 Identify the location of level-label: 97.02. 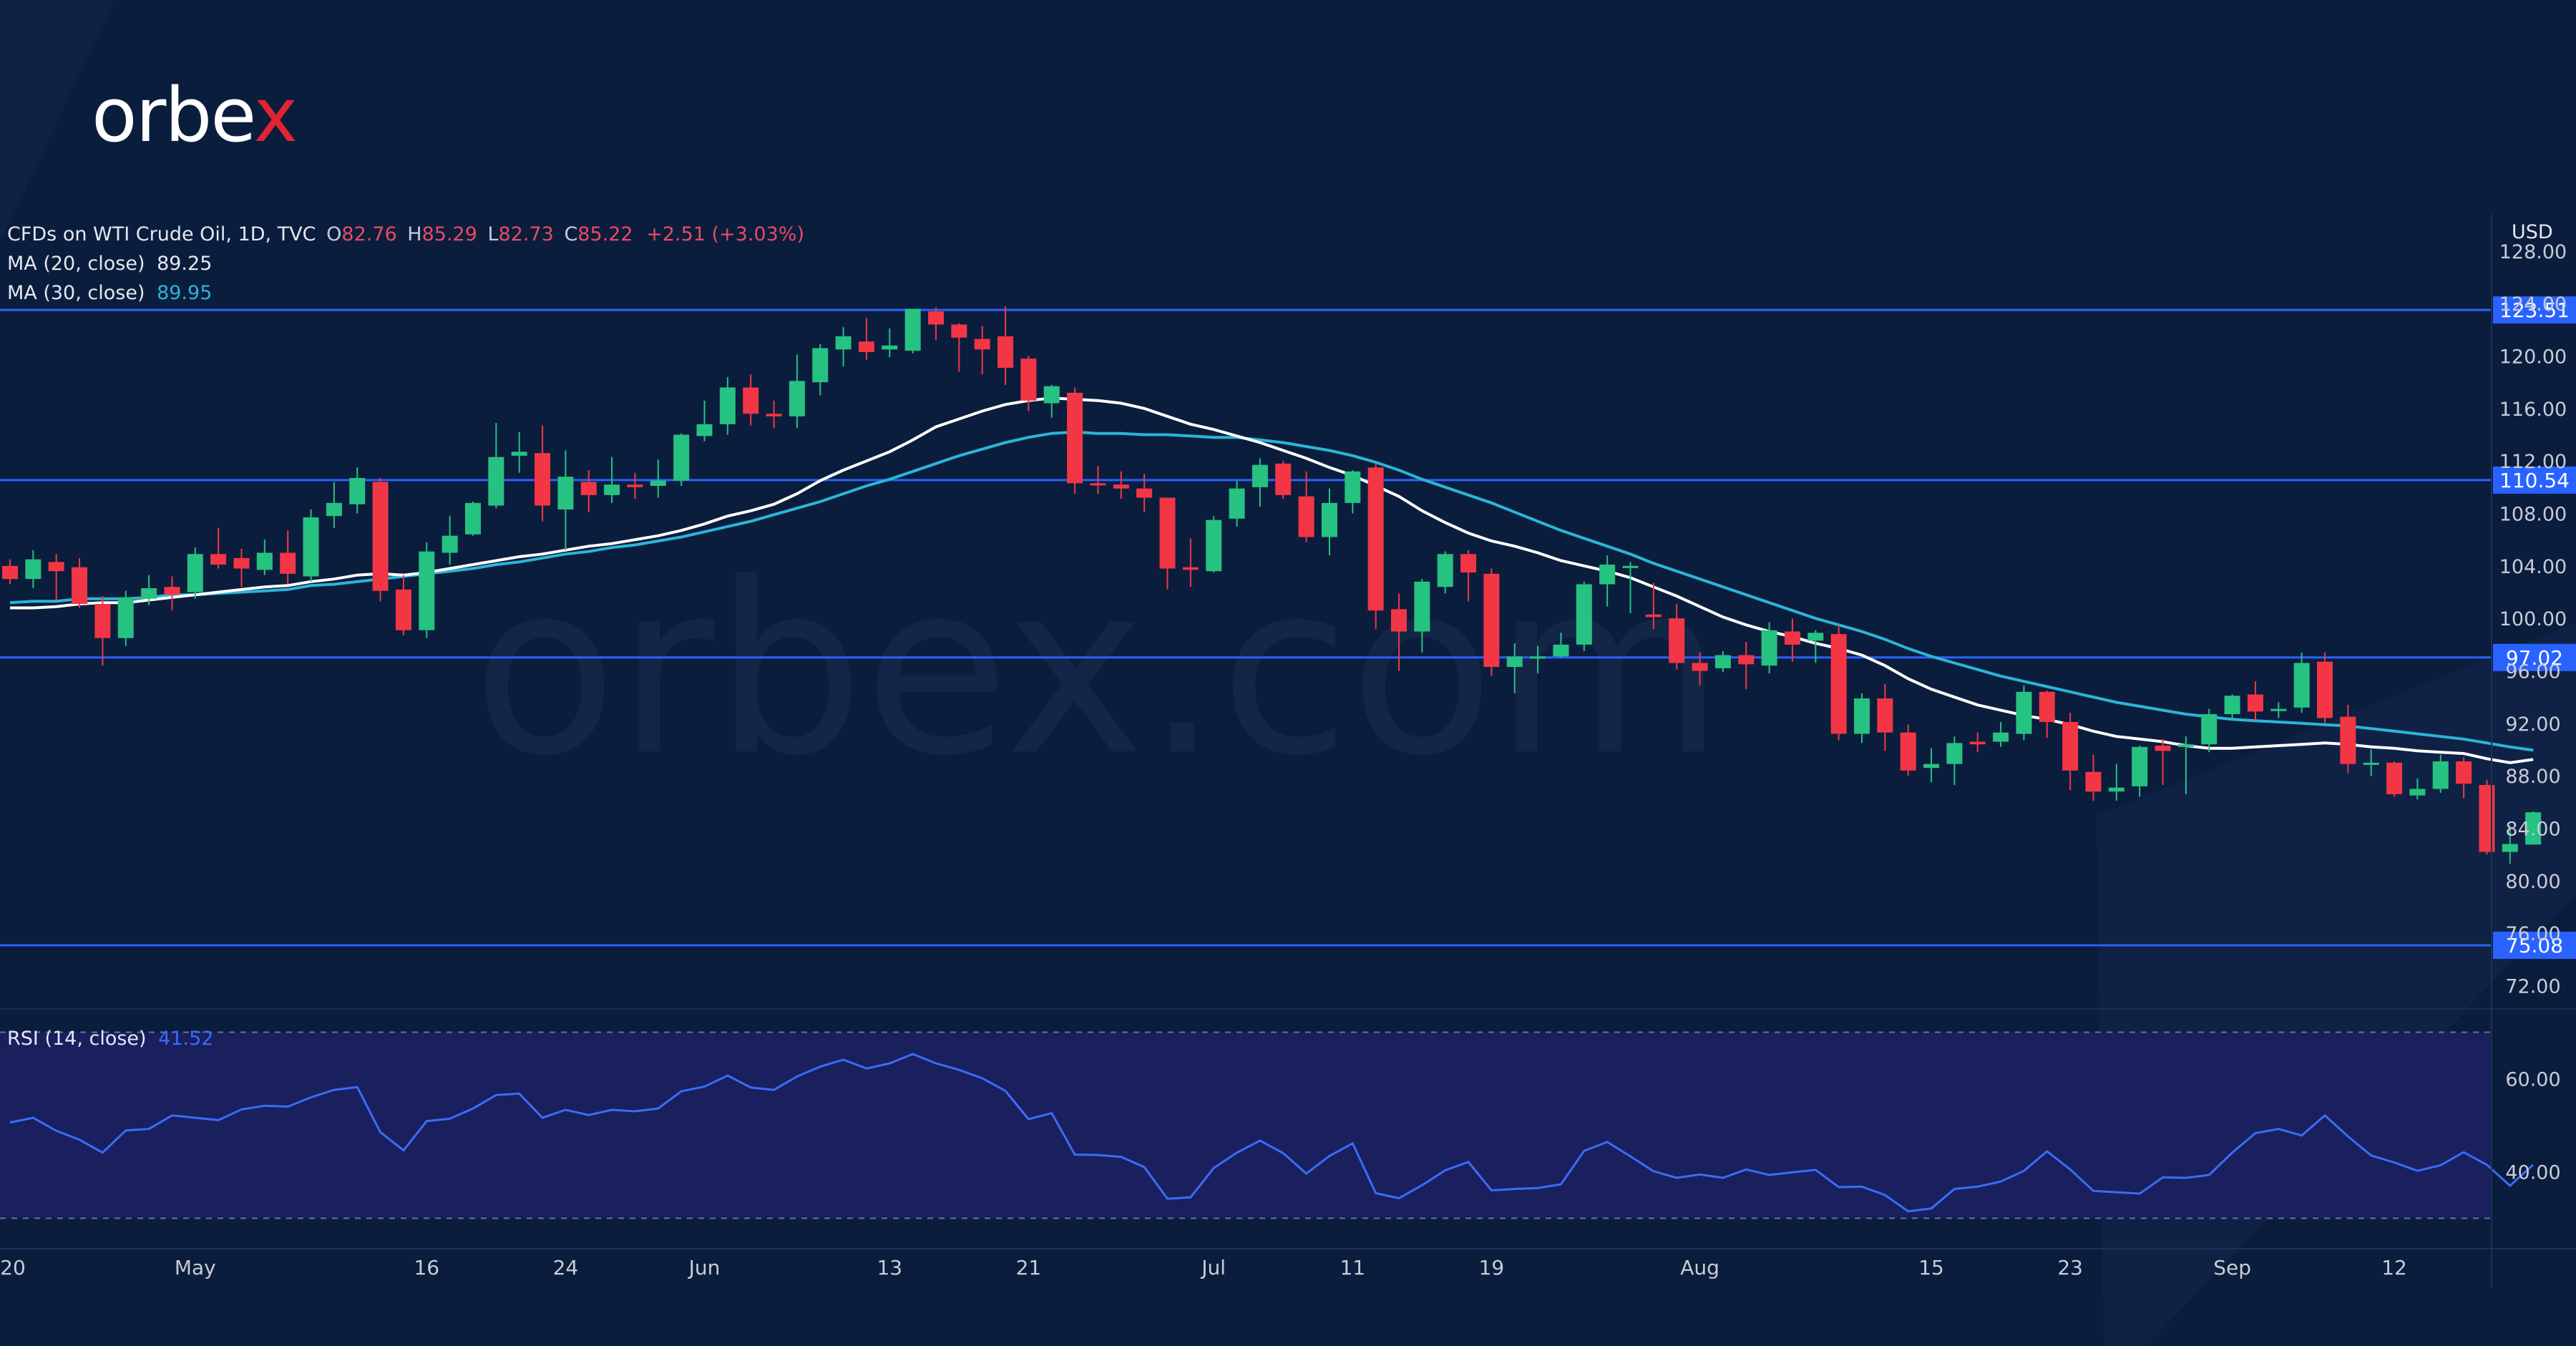
(2534, 658).